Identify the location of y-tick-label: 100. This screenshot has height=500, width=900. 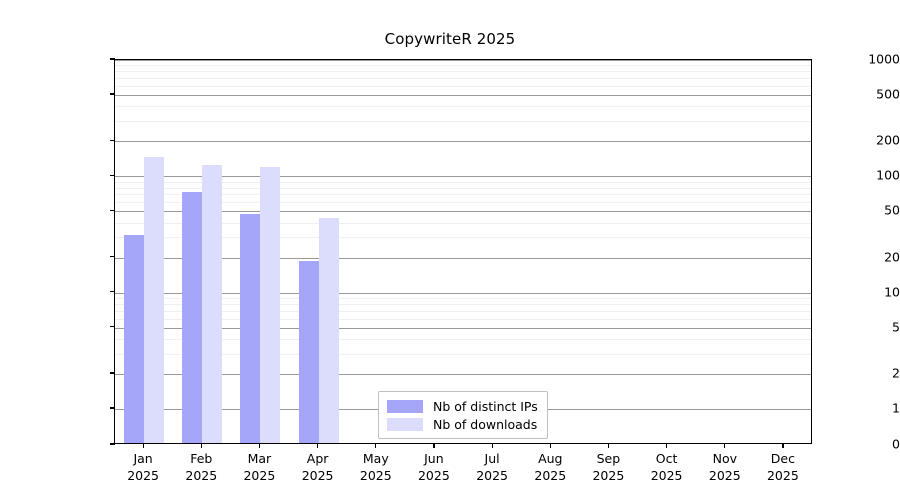
(888, 175).